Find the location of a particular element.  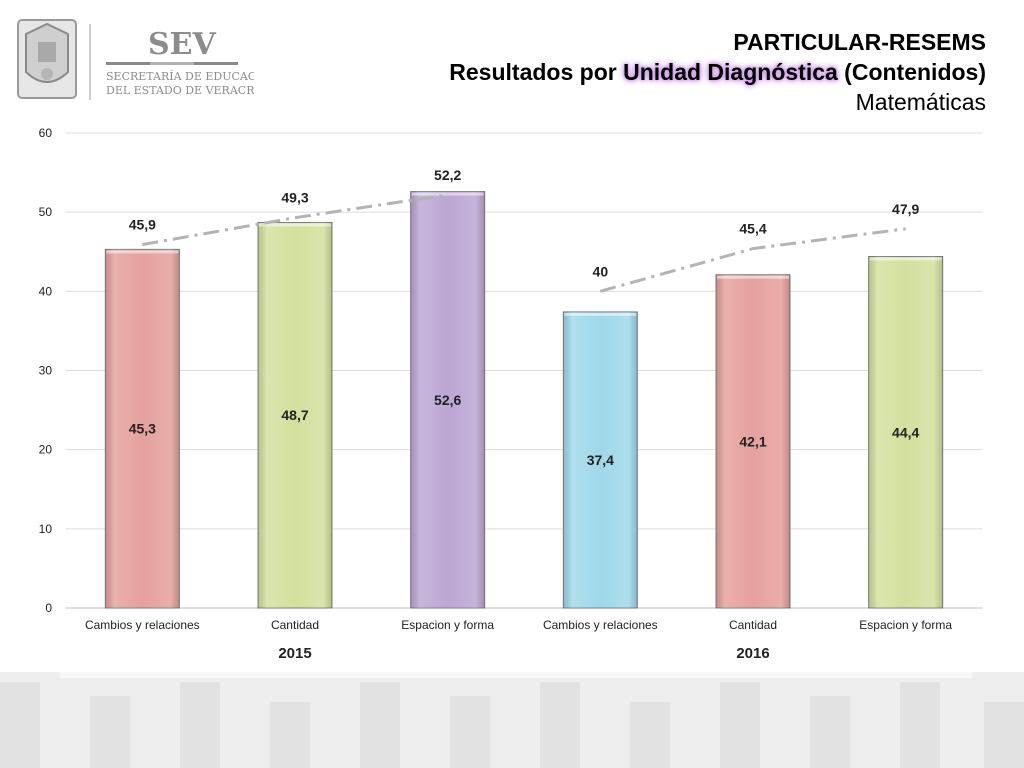

reference-lines: 45,9 49,3 52,2 40 45,4 47,9 is located at coordinates (524, 230).